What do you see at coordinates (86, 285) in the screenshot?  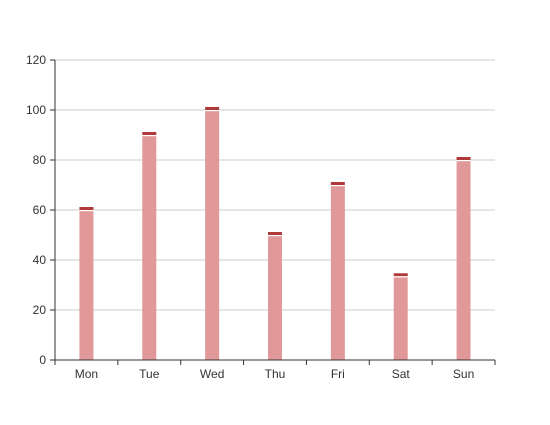 I see `bar-mon` at bounding box center [86, 285].